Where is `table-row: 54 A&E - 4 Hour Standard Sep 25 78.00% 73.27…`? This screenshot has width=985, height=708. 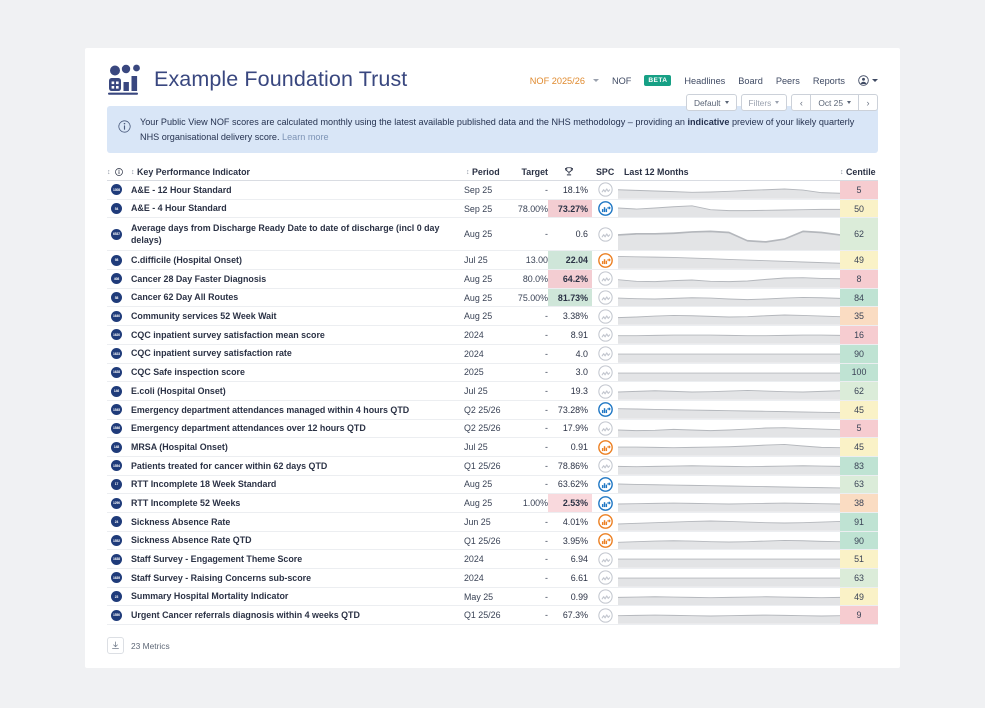
table-row: 54 A&E - 4 Hour Standard Sep 25 78.00% 73.27… is located at coordinates (492, 209).